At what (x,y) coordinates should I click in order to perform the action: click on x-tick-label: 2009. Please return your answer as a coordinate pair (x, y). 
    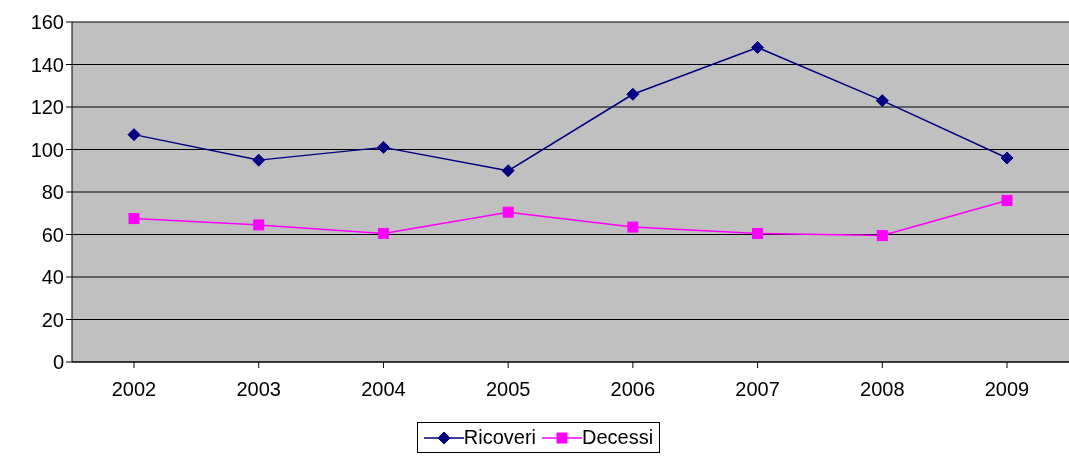
    Looking at the image, I should click on (1007, 389).